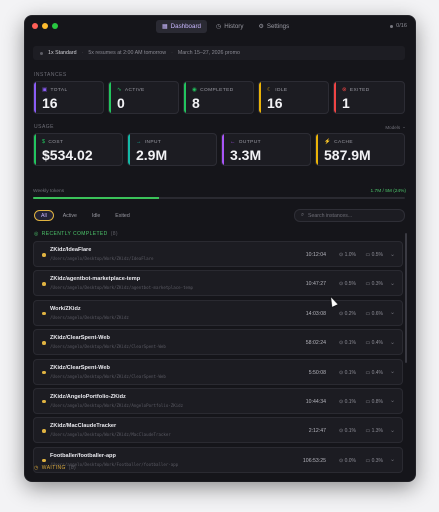 This screenshot has width=439, height=512. Describe the element at coordinates (55, 26) in the screenshot. I see `zoom-window-button` at that location.